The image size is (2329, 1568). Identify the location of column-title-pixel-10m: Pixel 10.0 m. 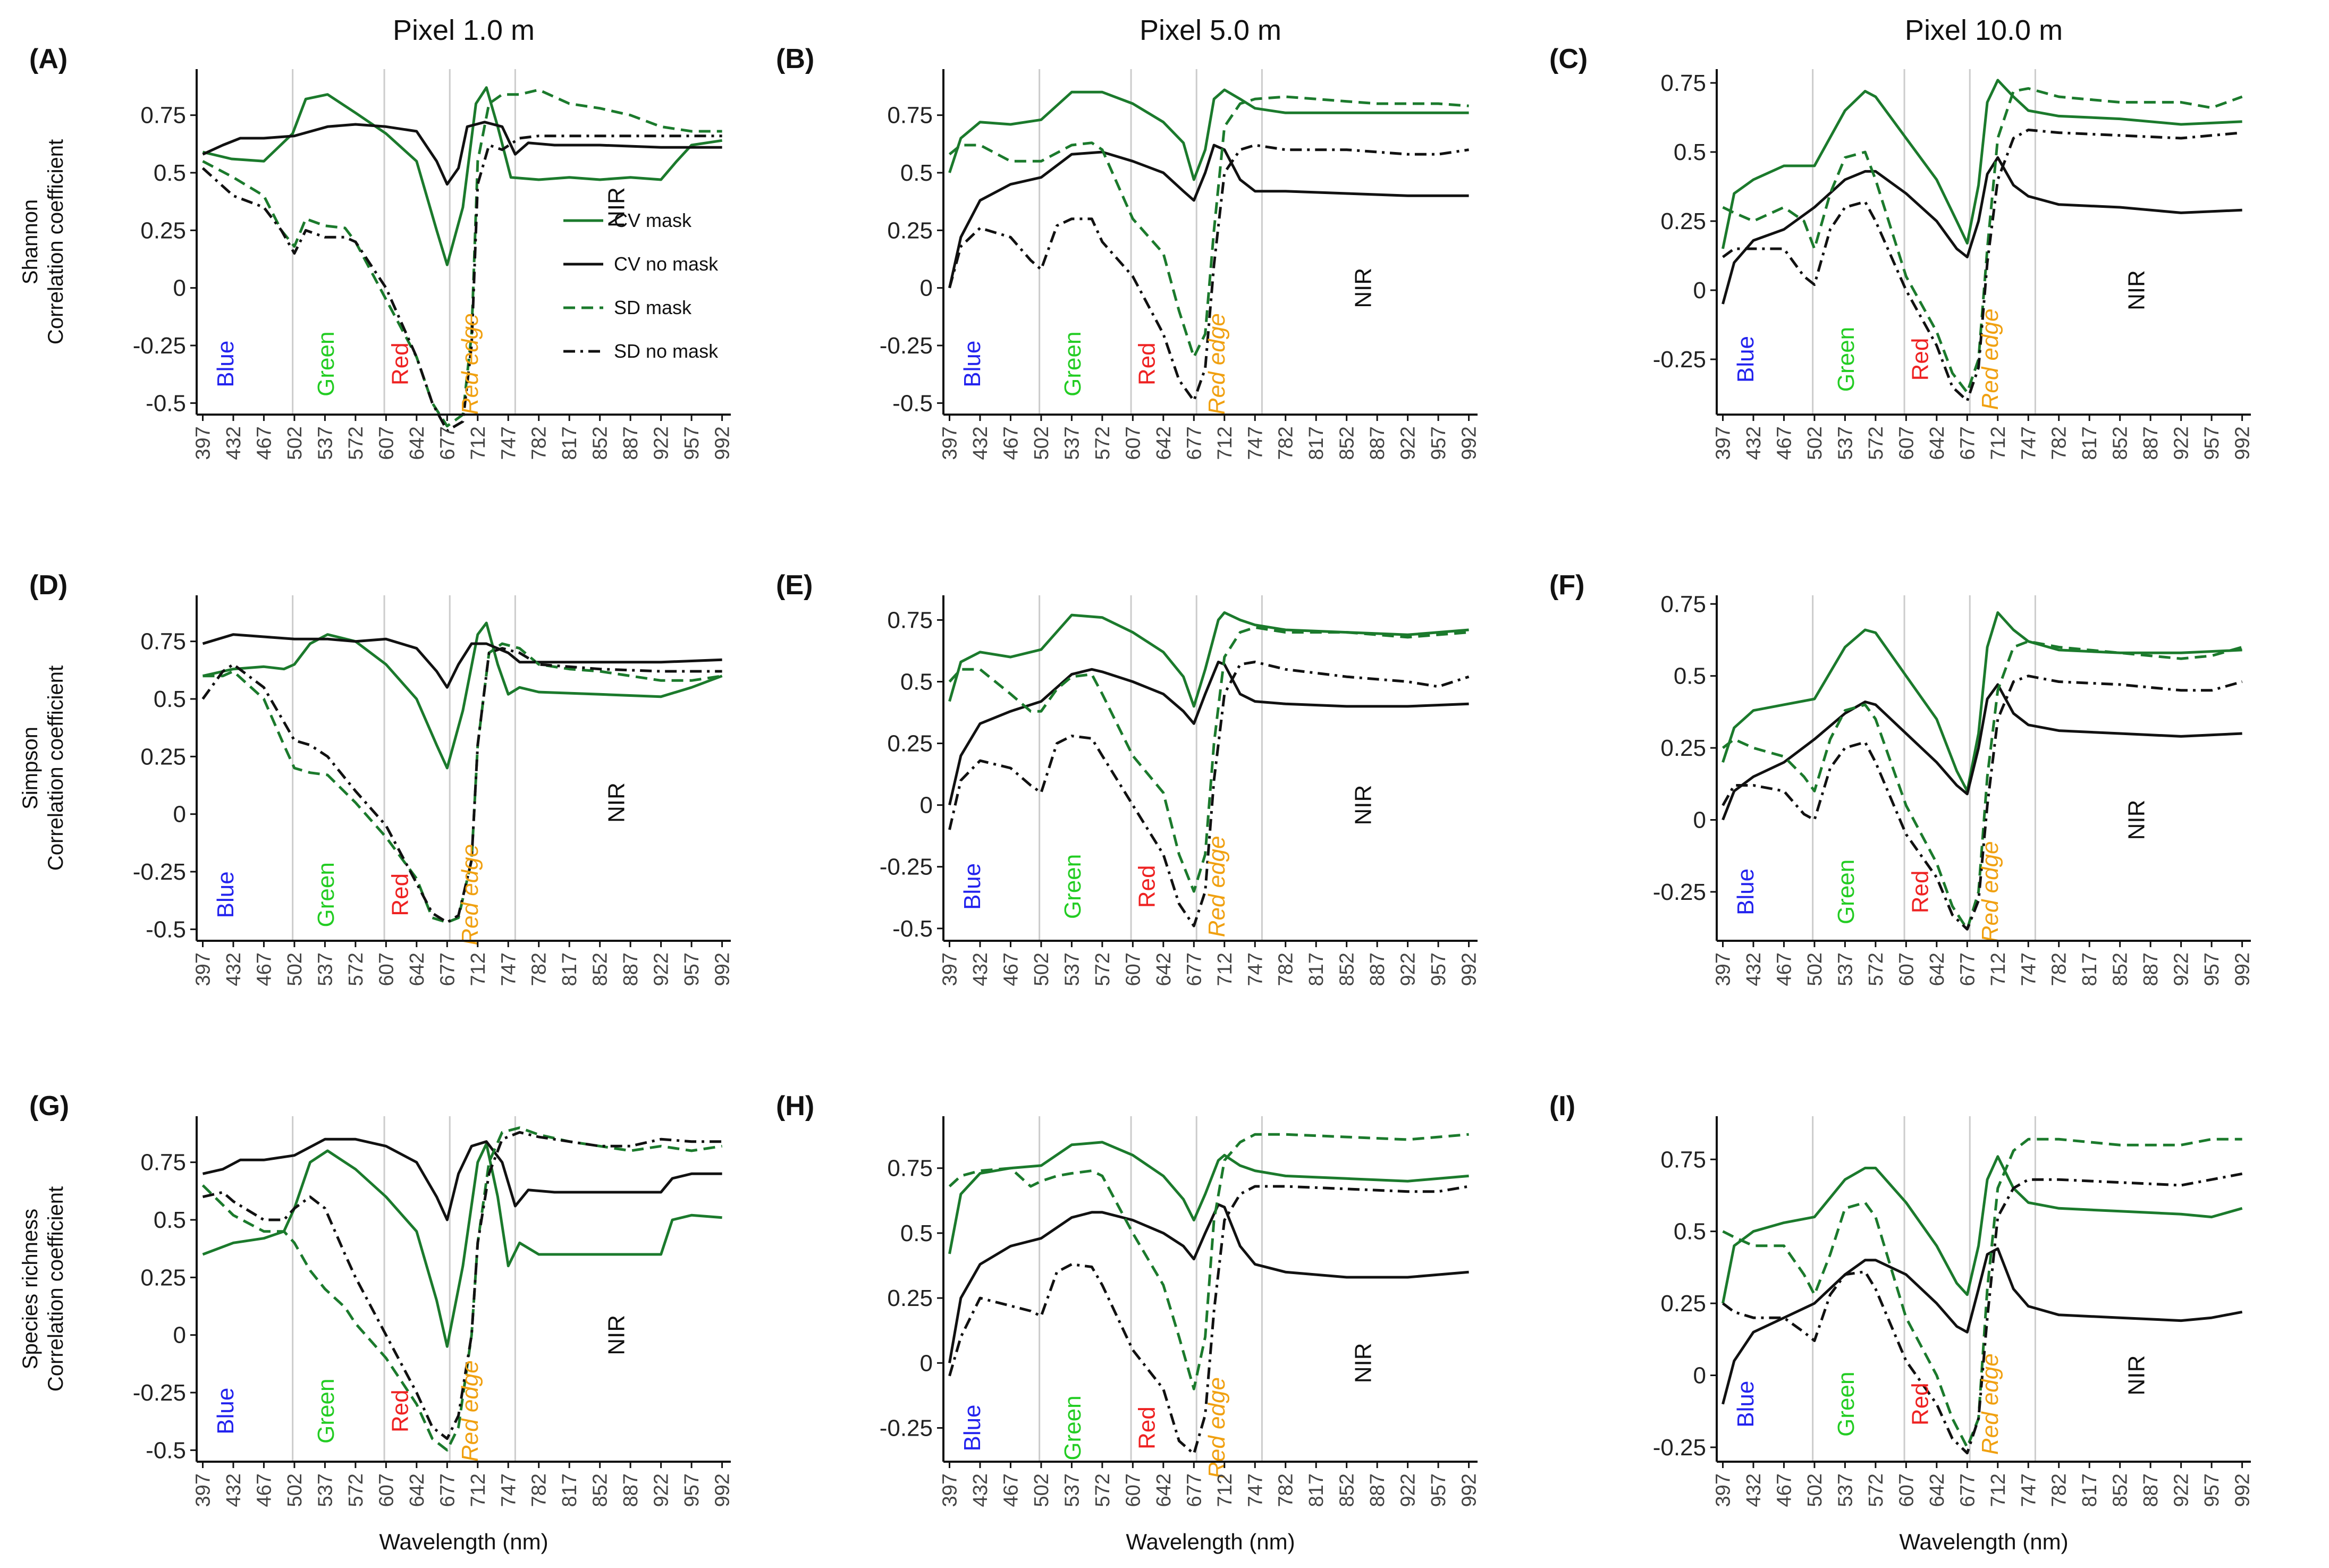
(1984, 30).